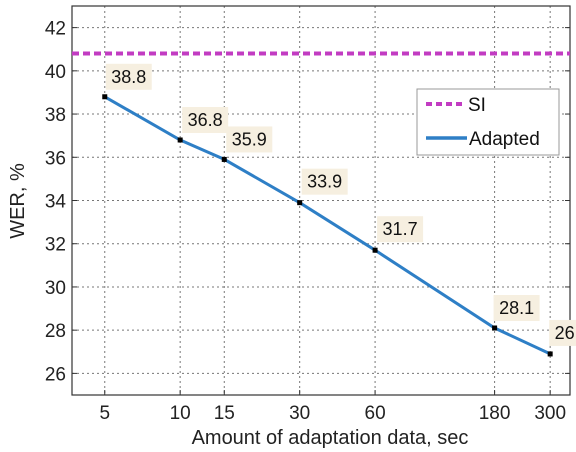 The height and width of the screenshot is (452, 576). What do you see at coordinates (550, 413) in the screenshot?
I see `x-tick-label: 300` at bounding box center [550, 413].